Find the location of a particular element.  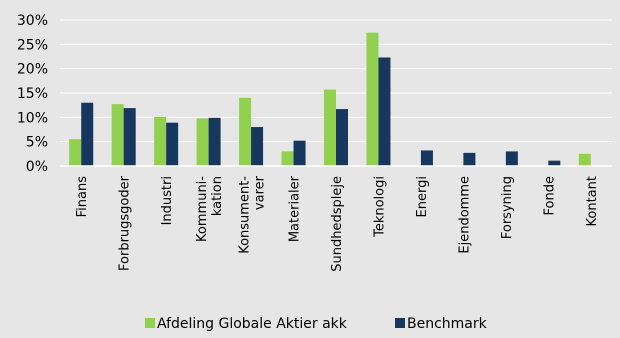

x-category-label: Teknologi is located at coordinates (379, 207).